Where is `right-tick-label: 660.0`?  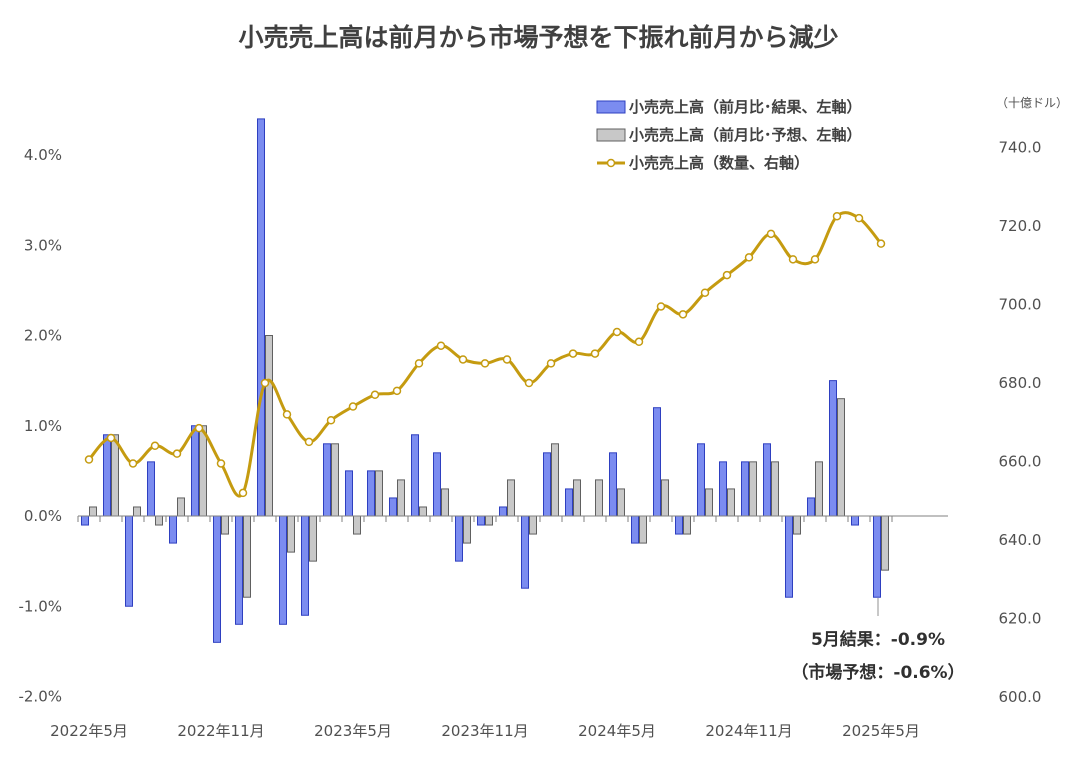
right-tick-label: 660.0 is located at coordinates (1020, 462).